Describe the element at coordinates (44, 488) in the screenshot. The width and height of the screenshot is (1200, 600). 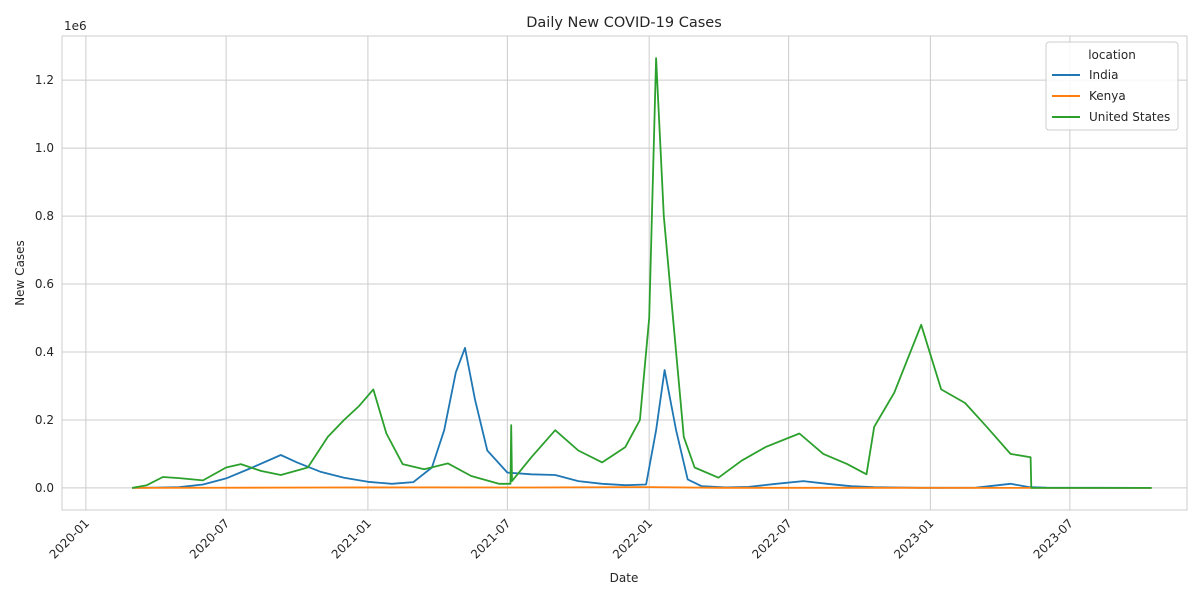
I see `y-tick-label: 0.0` at that location.